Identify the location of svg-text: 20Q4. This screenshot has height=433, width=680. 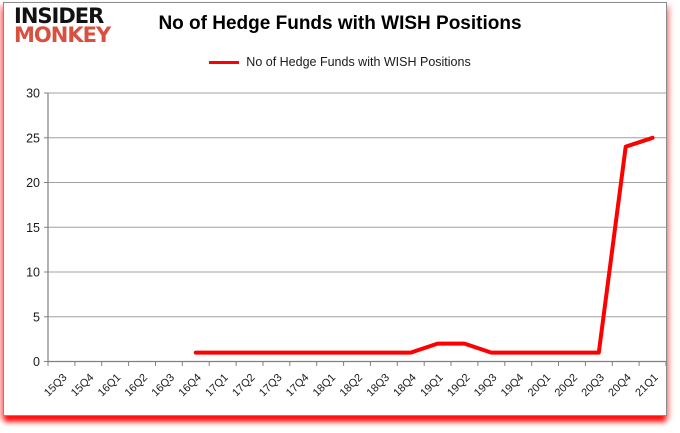
(620, 386).